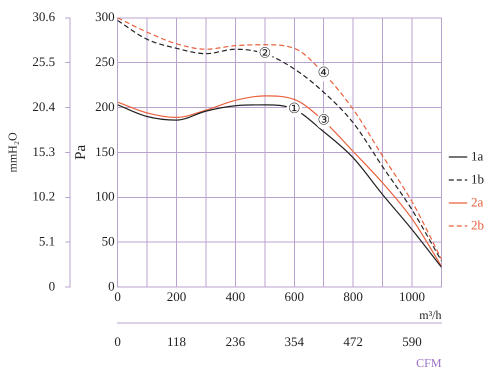 The width and height of the screenshot is (500, 375). What do you see at coordinates (430, 315) in the screenshot?
I see `x-axis-title: m³/h` at bounding box center [430, 315].